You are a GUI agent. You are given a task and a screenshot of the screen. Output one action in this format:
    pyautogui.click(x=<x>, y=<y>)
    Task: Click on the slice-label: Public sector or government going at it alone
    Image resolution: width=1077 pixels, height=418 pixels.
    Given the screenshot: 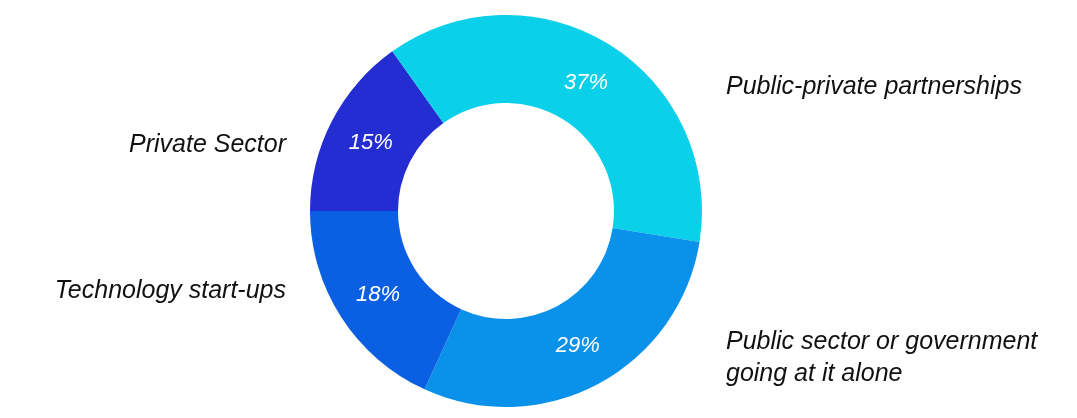 What is the action you would take?
    pyautogui.click(x=882, y=355)
    